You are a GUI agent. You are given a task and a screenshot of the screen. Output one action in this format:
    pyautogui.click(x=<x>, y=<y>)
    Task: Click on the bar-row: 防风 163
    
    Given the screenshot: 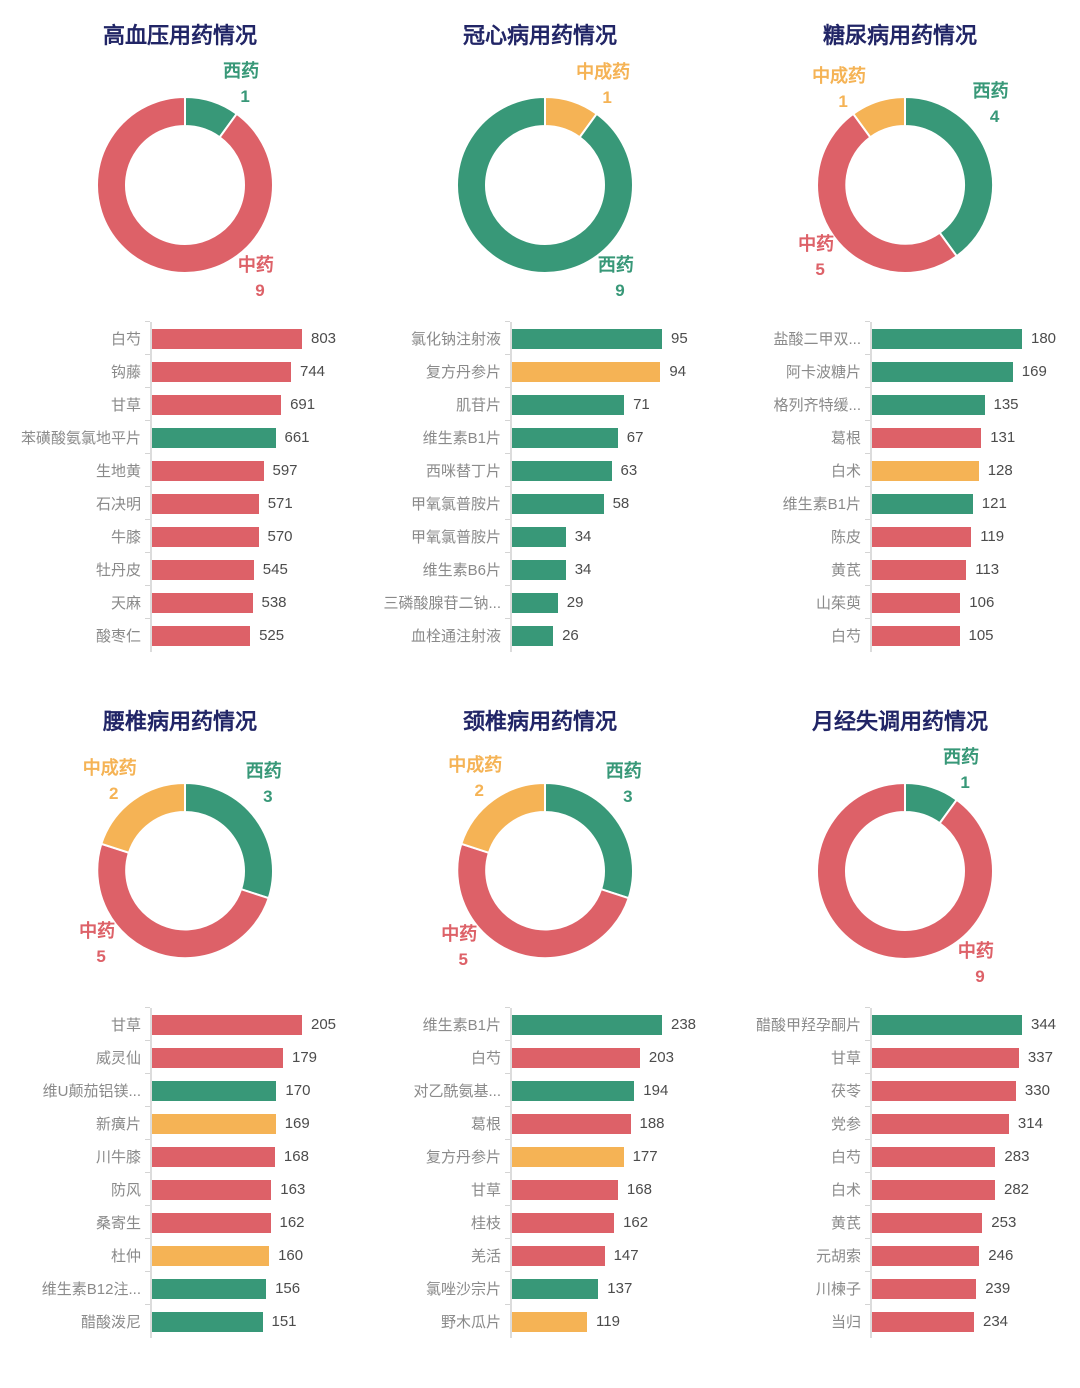 What is the action you would take?
    pyautogui.click(x=180, y=1189)
    